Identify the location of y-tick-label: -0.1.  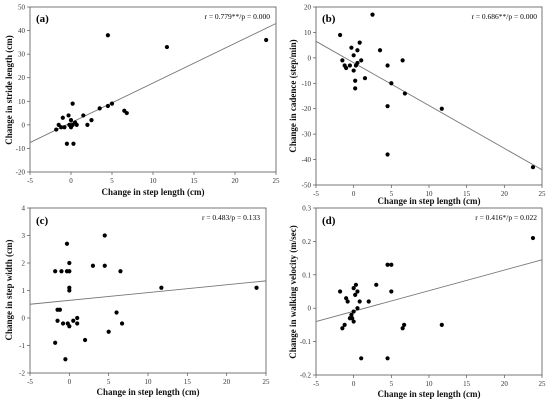
(306, 342).